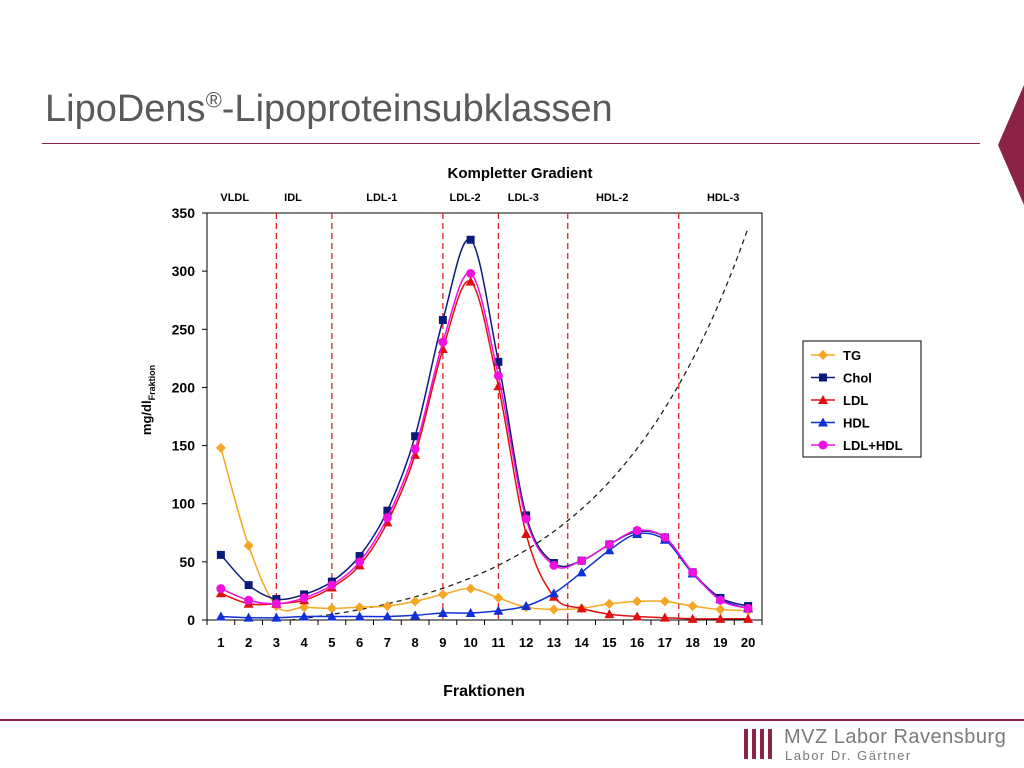 Image resolution: width=1024 pixels, height=768 pixels. I want to click on x-tick-label: 2, so click(248, 642).